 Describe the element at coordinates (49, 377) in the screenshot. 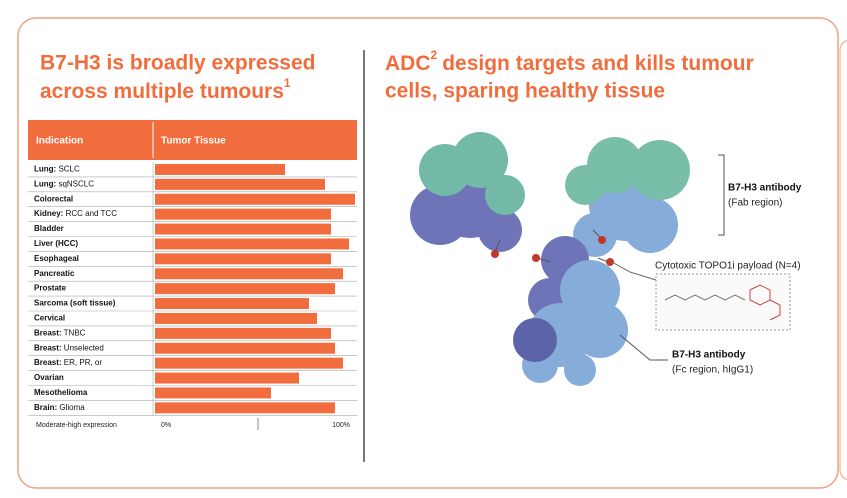

I see `row-label: Ovarian` at that location.